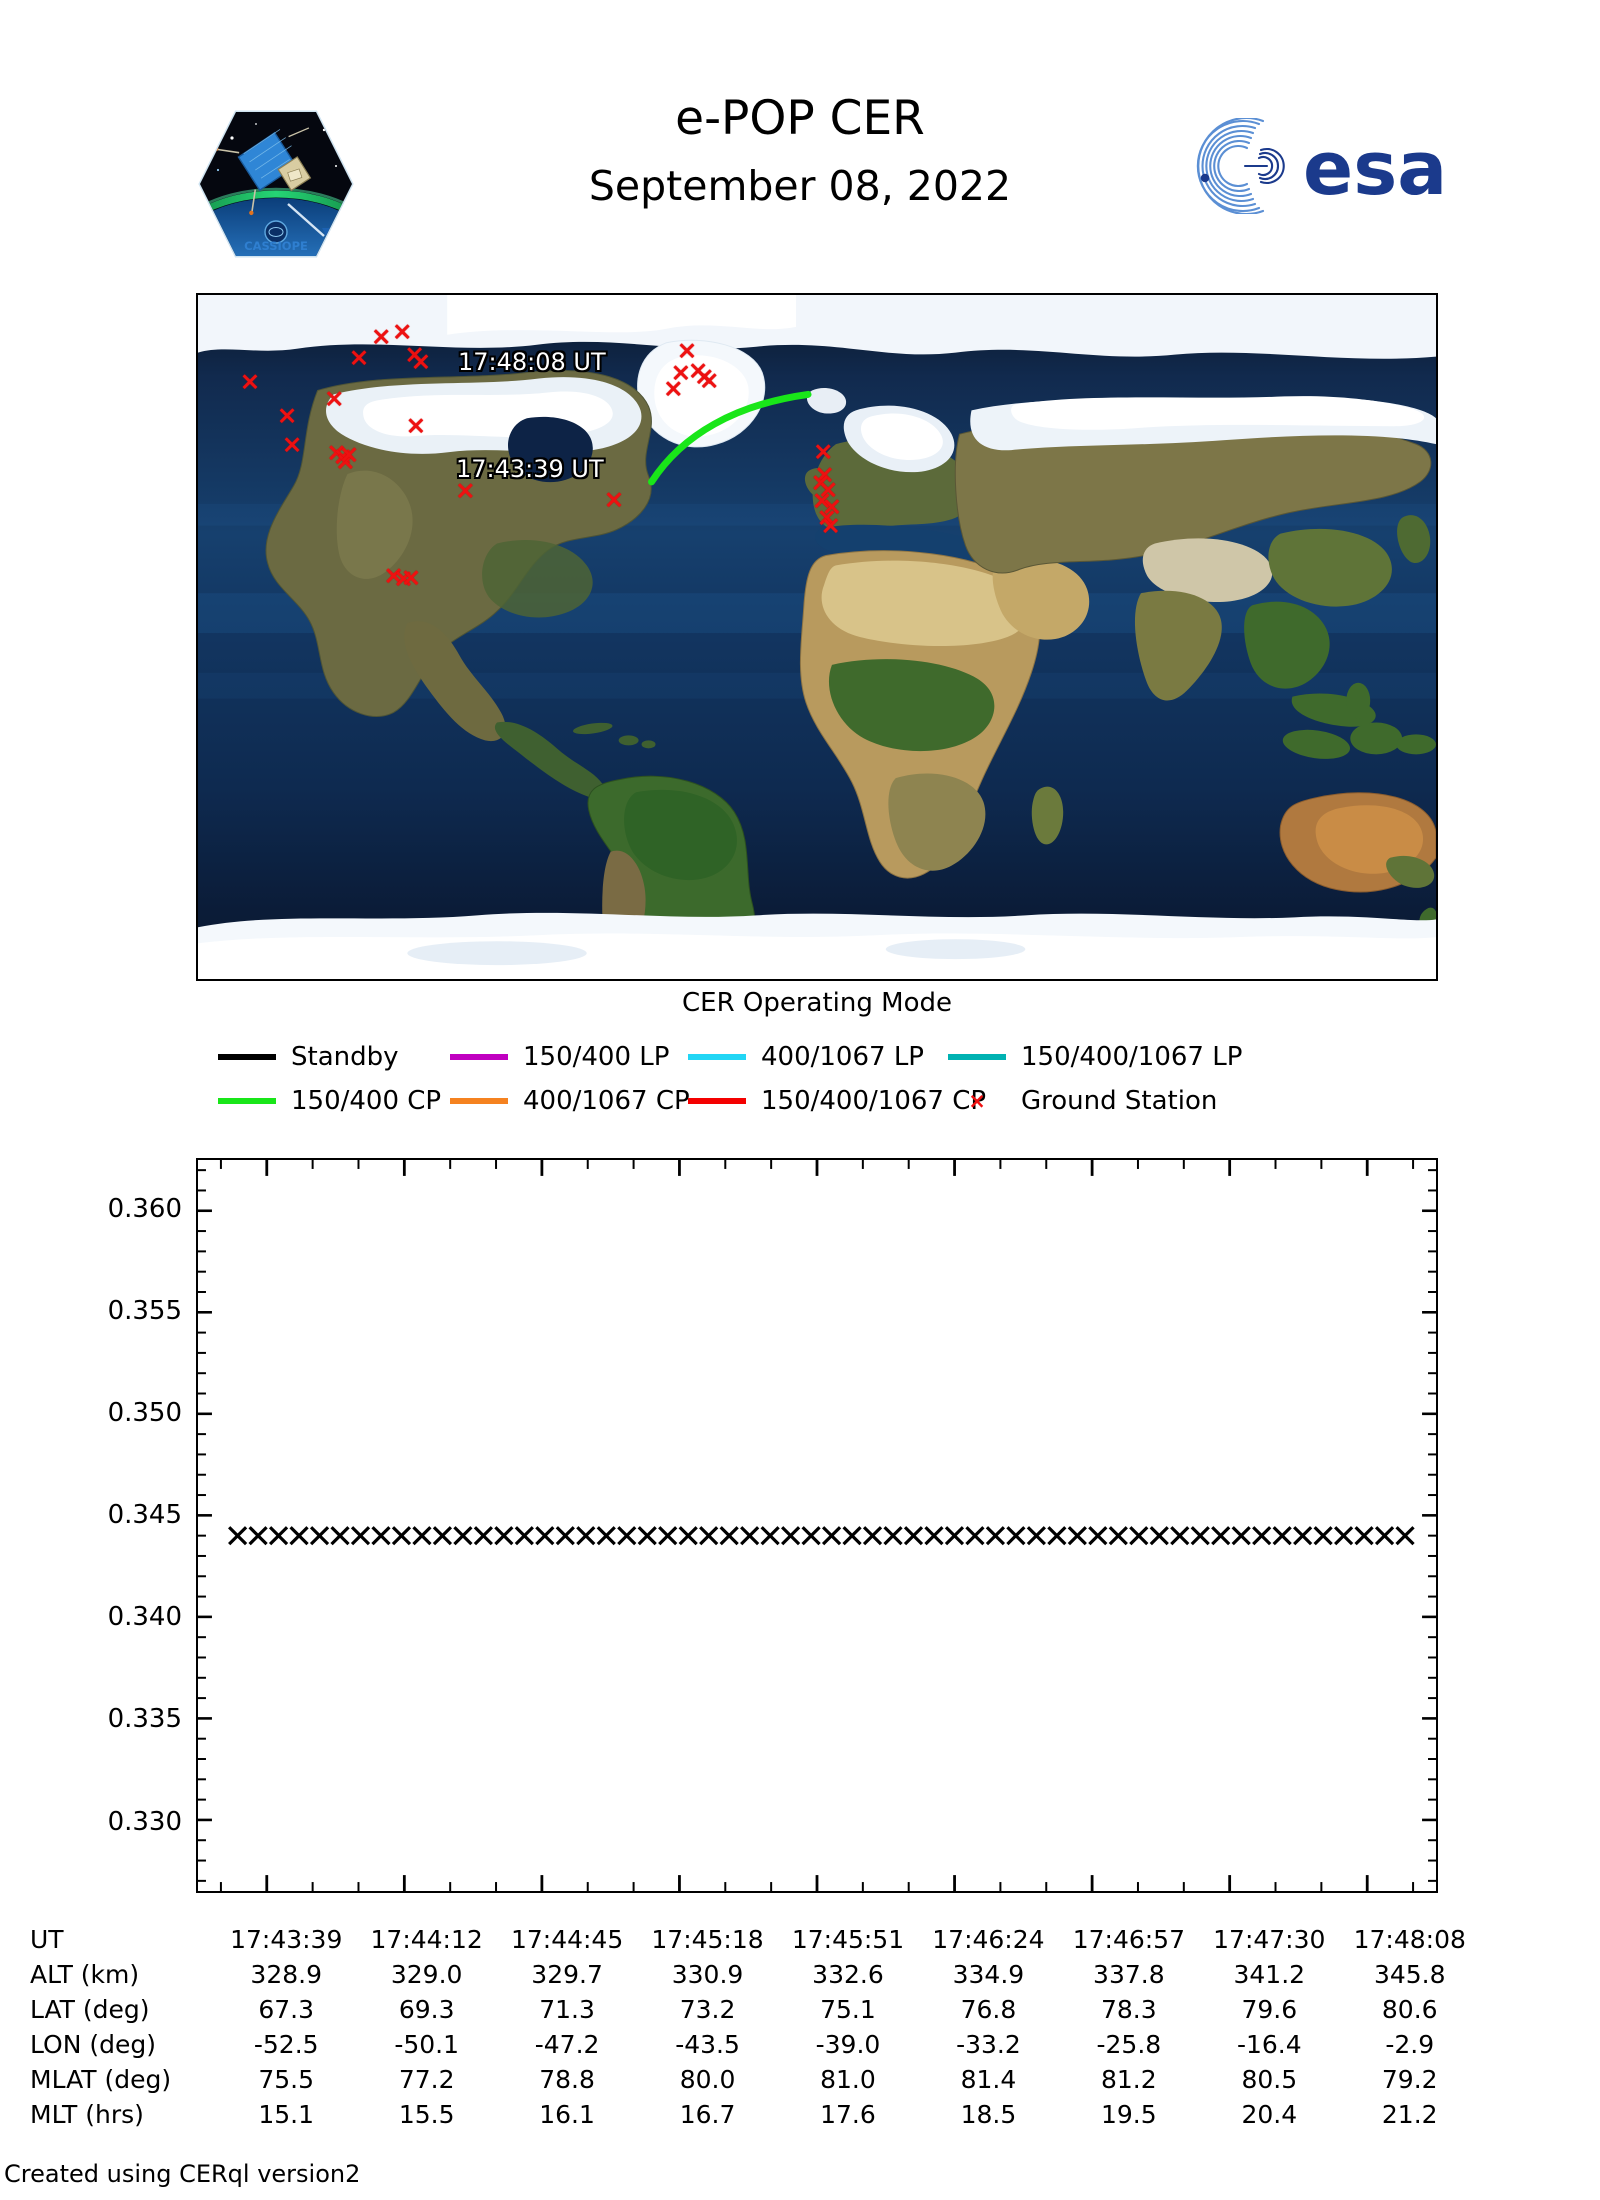 The height and width of the screenshot is (2200, 1600). I want to click on table-cell: 18.5, so click(988, 2114).